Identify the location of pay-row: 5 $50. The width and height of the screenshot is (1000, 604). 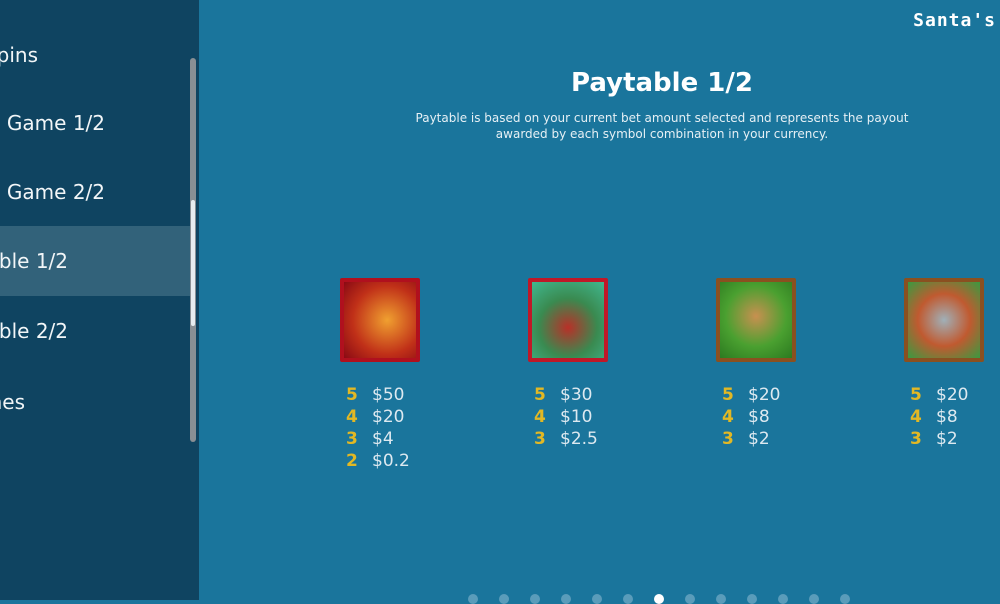
(383, 395).